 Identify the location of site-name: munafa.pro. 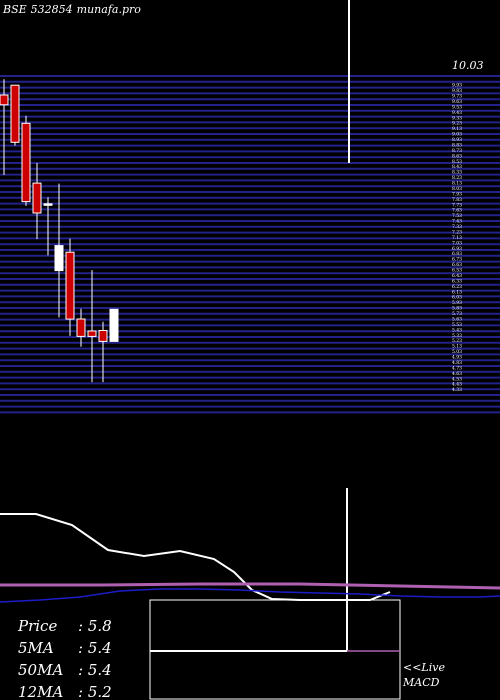
(108, 9).